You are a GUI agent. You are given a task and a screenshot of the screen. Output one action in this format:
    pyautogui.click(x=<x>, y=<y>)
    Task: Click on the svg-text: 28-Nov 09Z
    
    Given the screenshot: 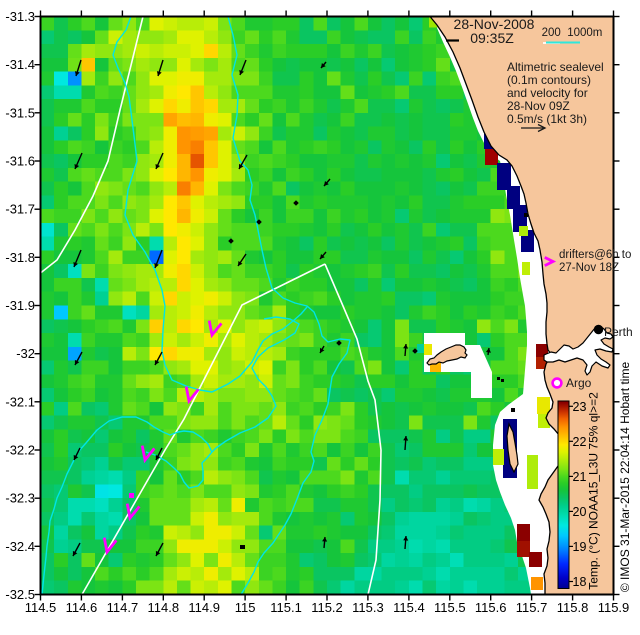 What is the action you would take?
    pyautogui.click(x=538, y=106)
    